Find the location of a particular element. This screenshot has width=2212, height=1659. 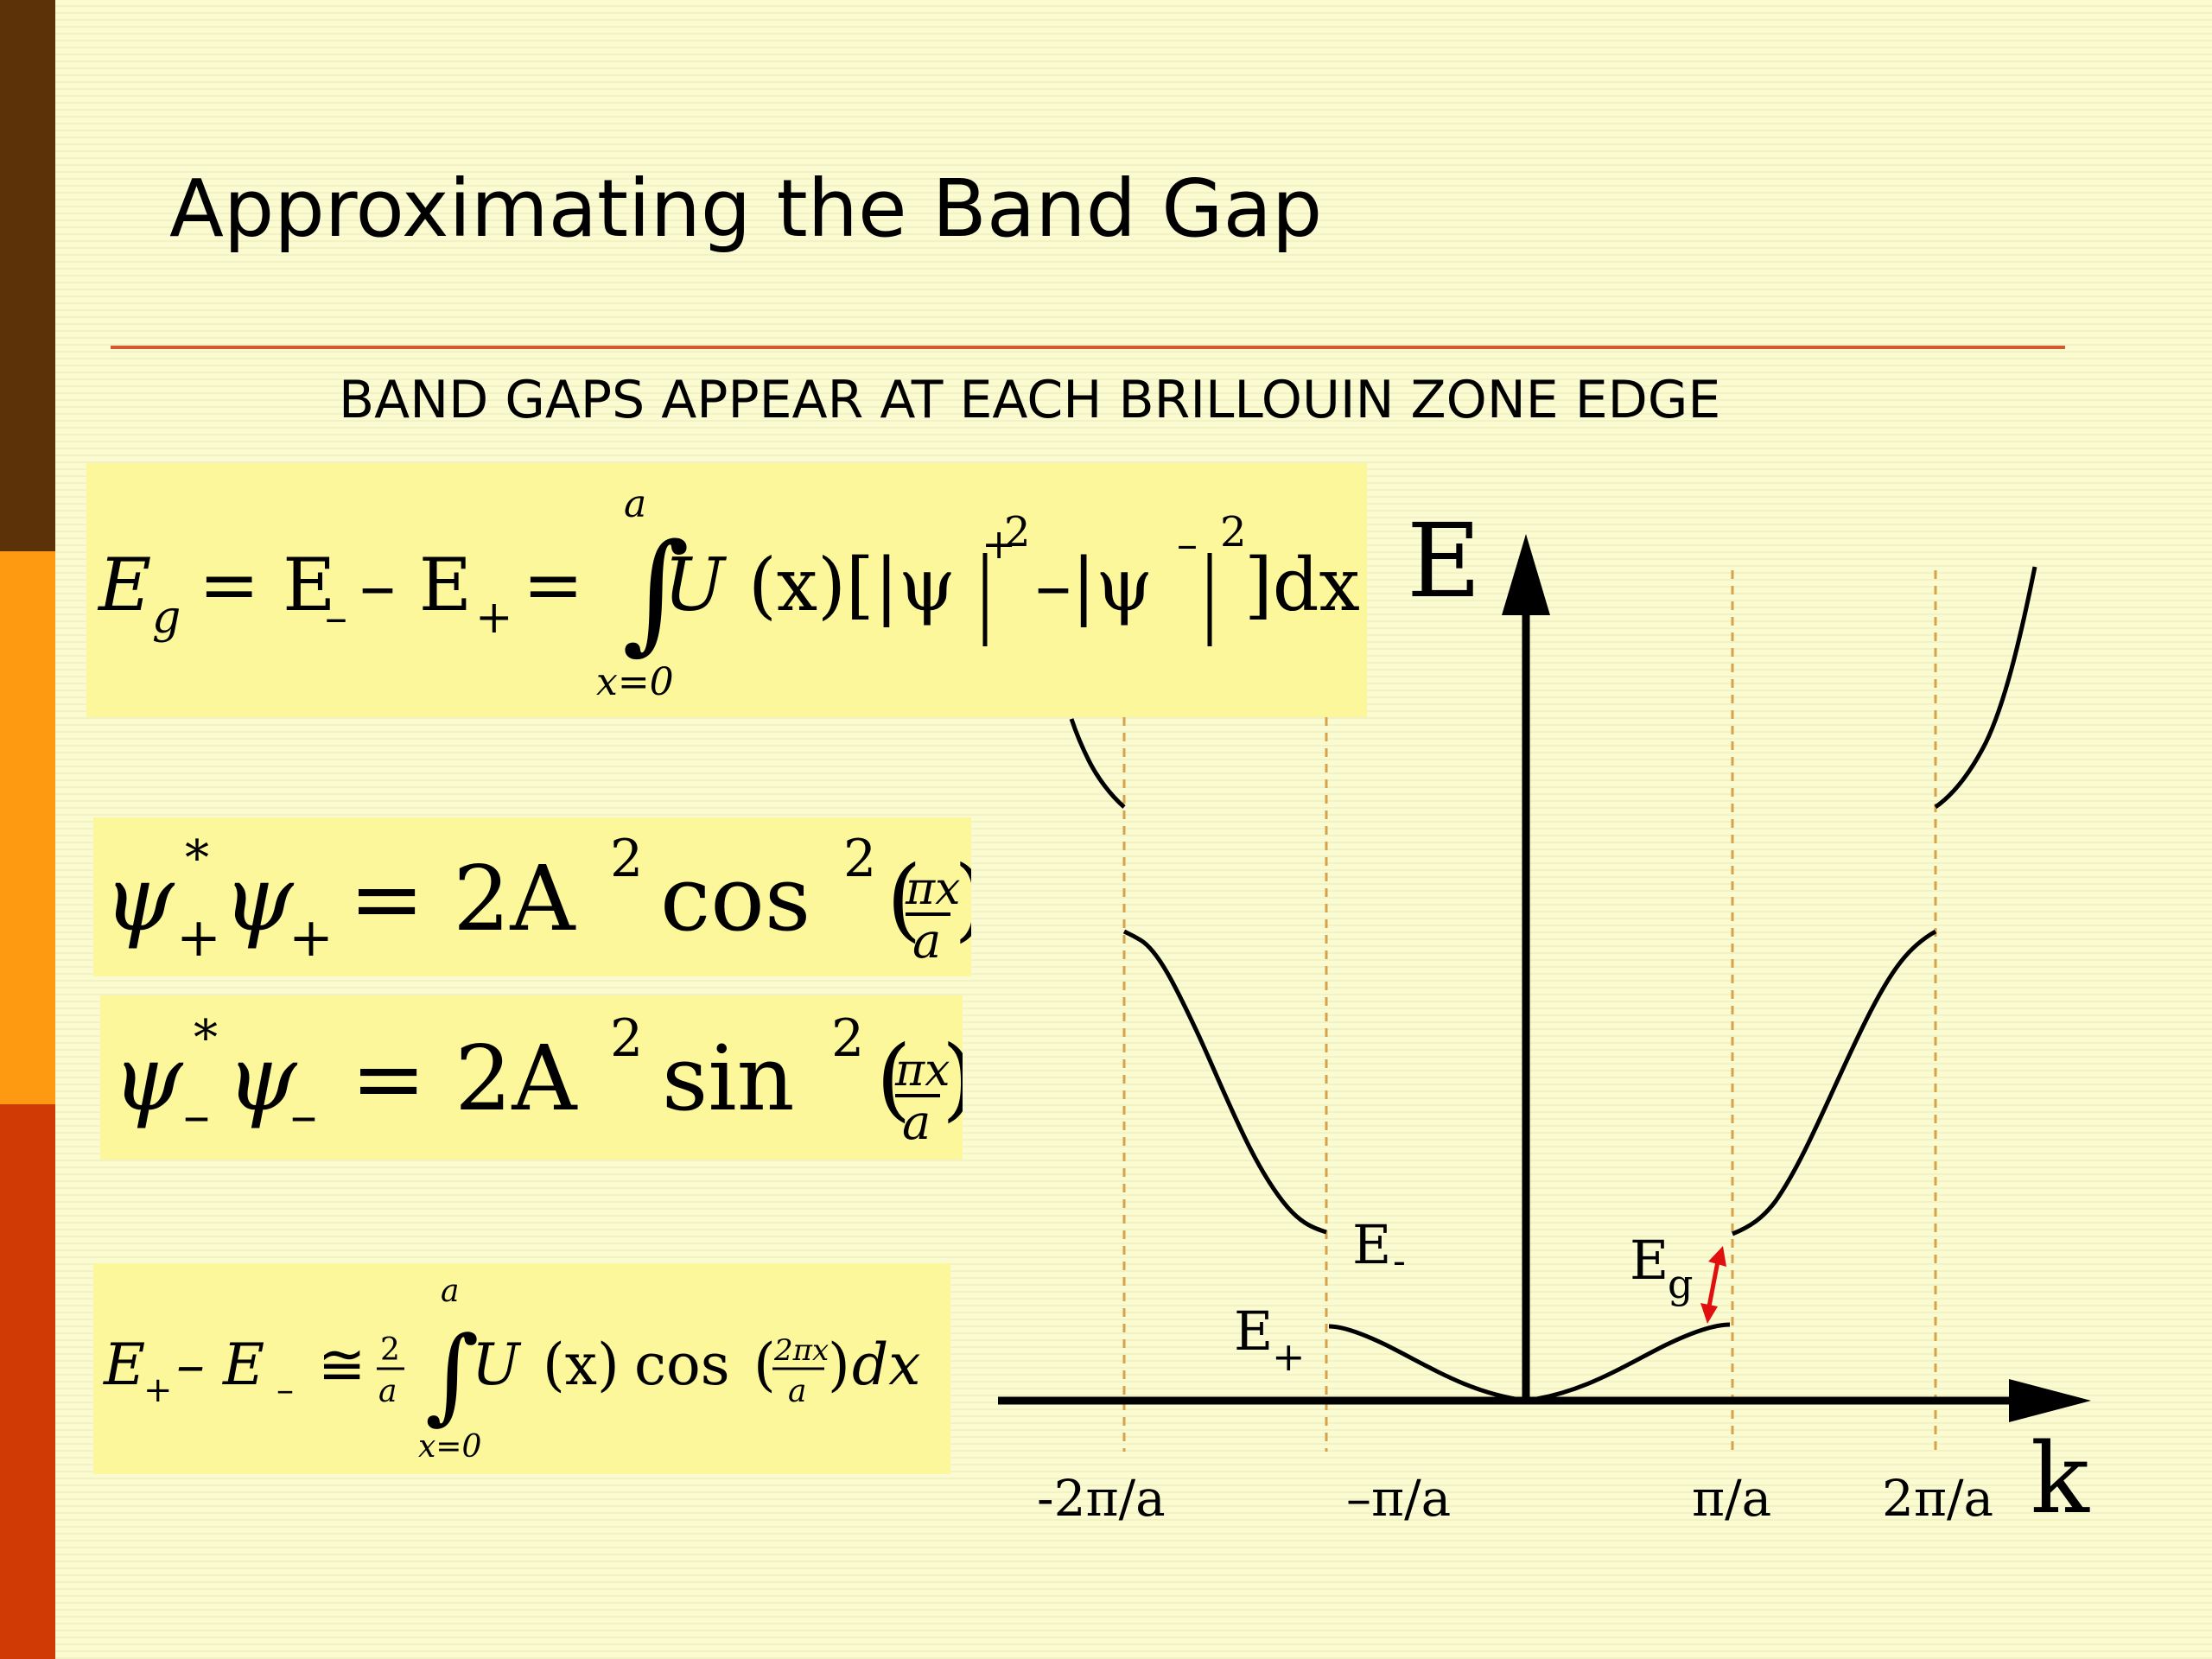

eq2-pow: 2 is located at coordinates (626, 859).